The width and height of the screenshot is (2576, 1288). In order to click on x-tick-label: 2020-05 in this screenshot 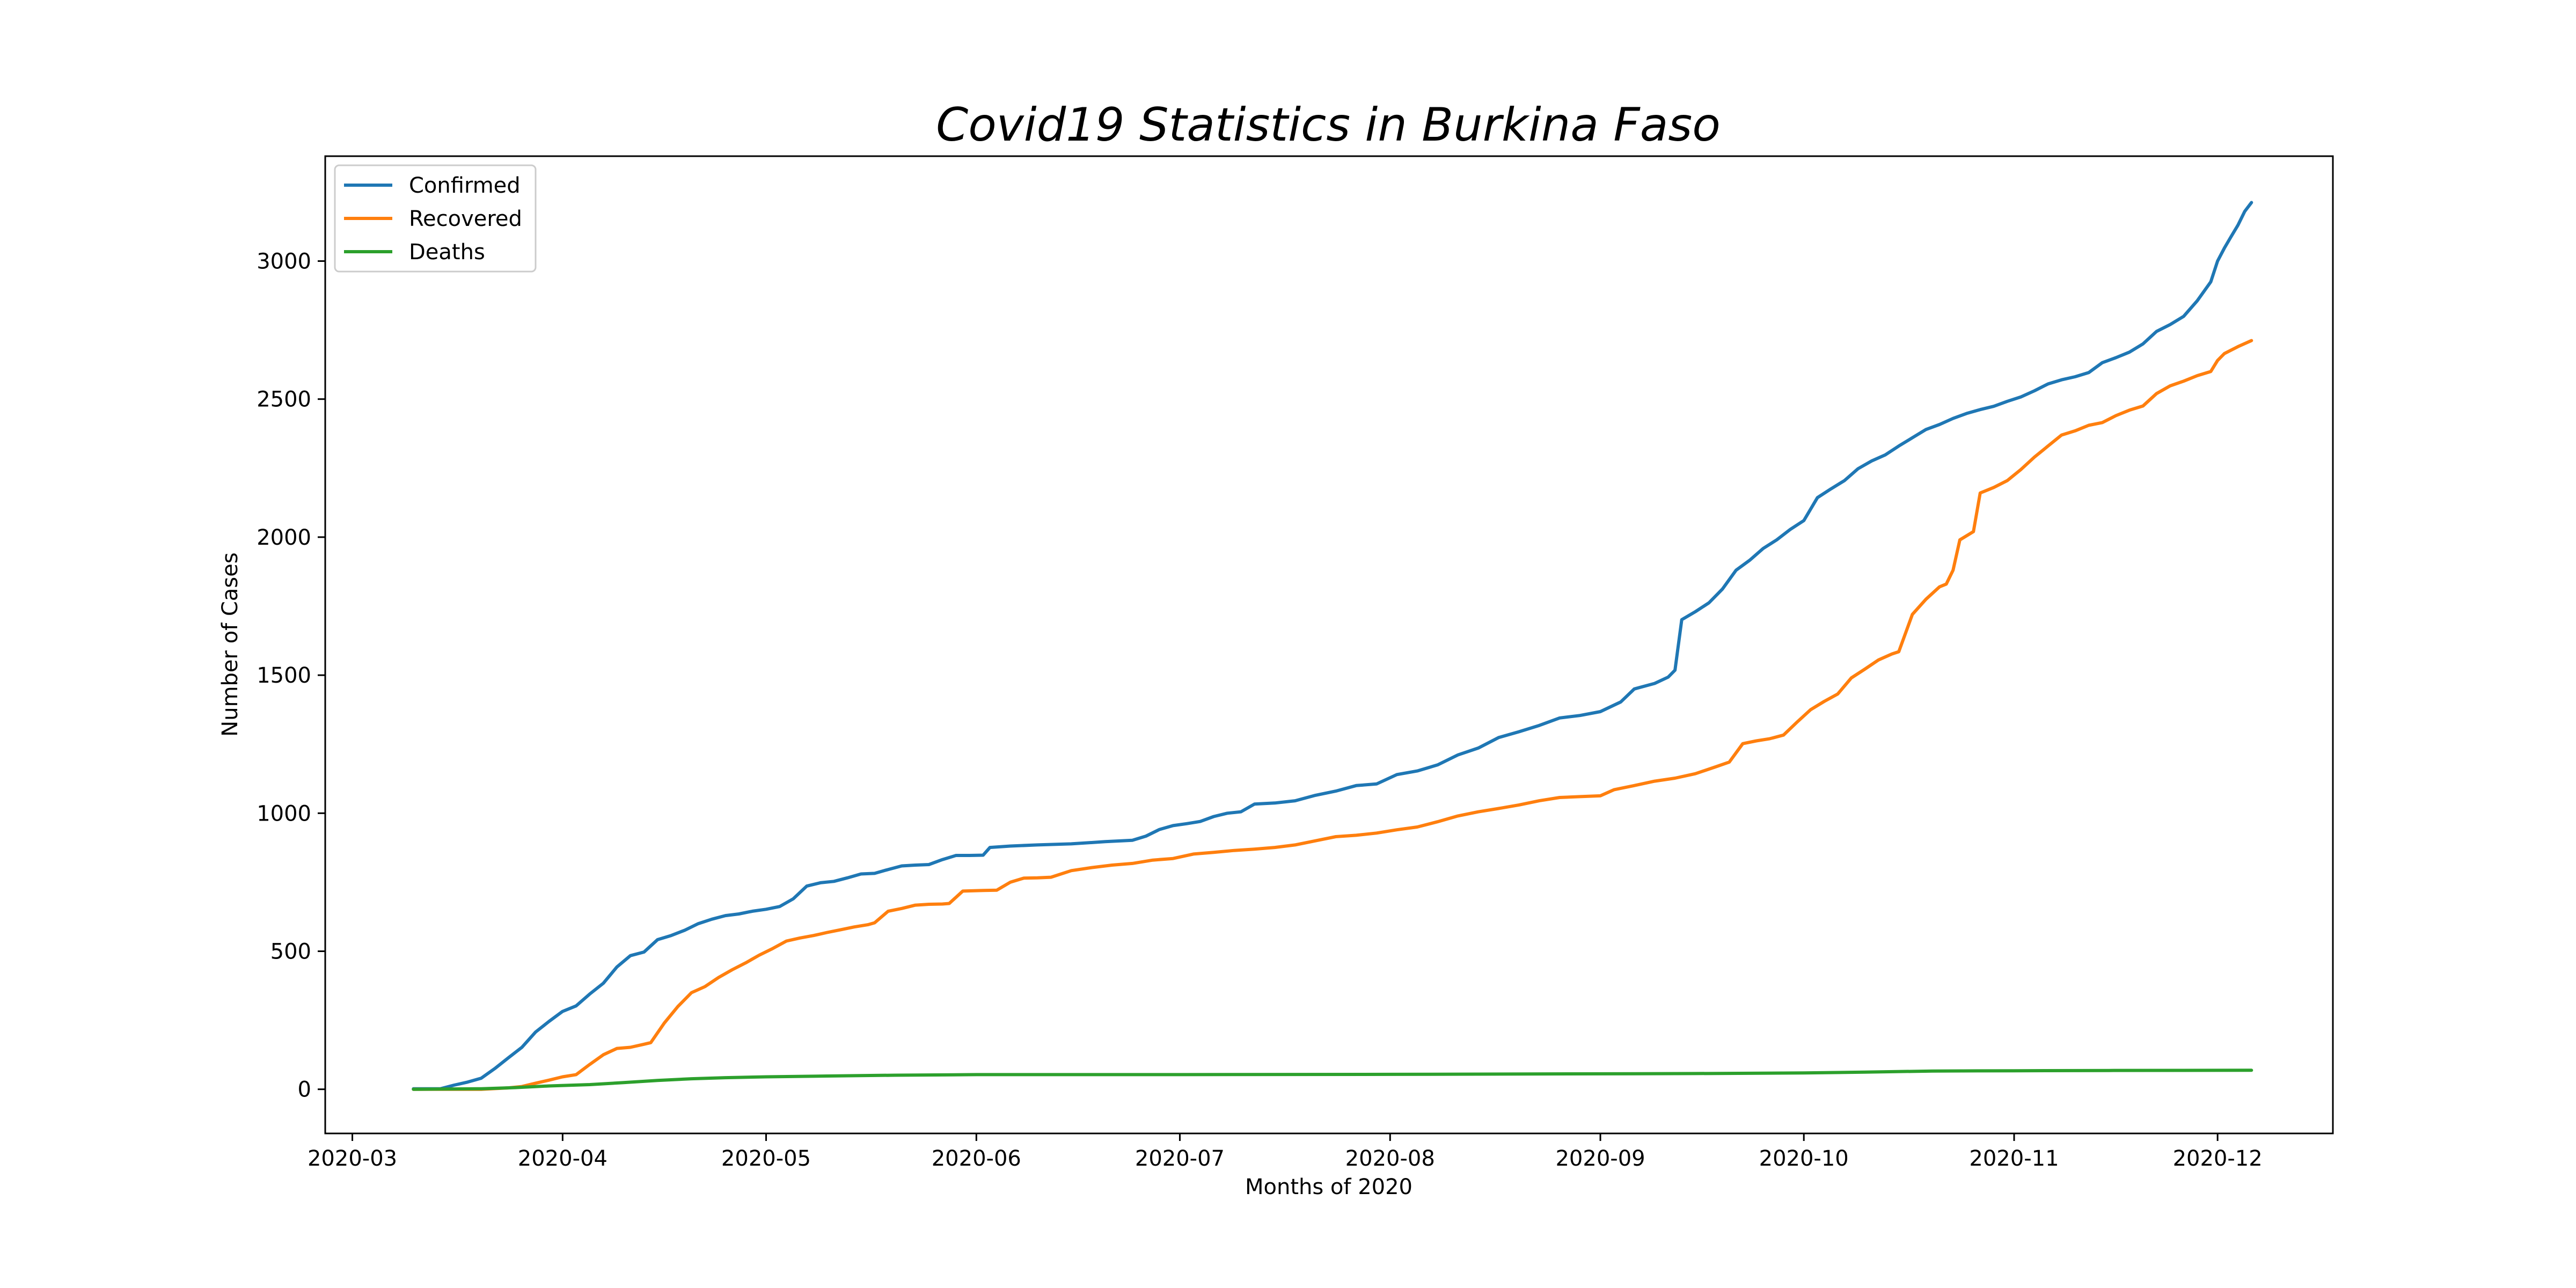, I will do `click(766, 1158)`.